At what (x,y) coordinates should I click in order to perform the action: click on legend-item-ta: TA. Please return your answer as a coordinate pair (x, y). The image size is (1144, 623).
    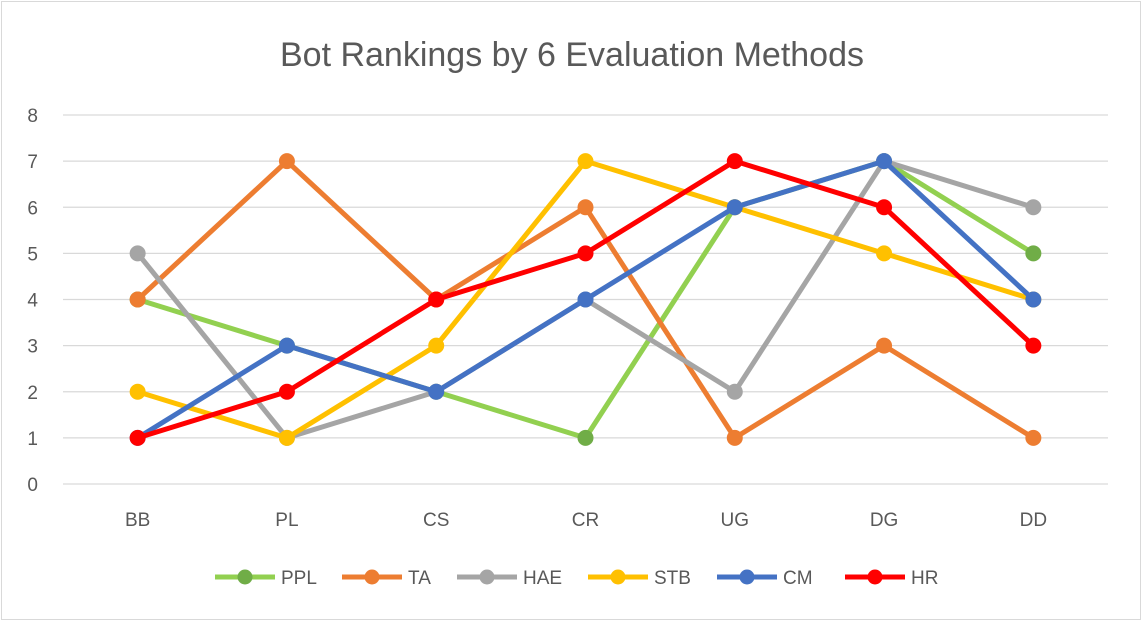
    Looking at the image, I should click on (386, 578).